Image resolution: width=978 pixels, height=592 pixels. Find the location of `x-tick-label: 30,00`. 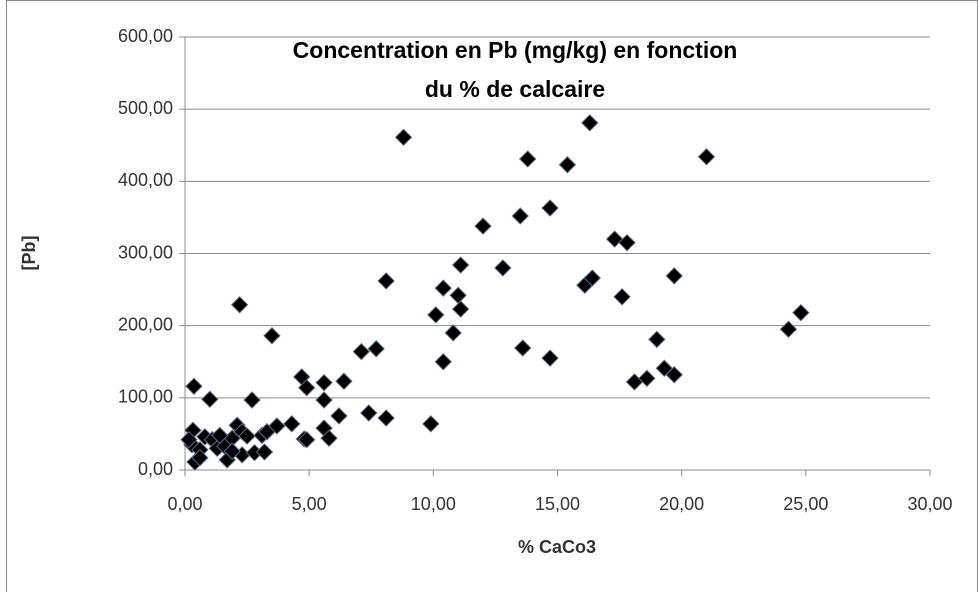

x-tick-label: 30,00 is located at coordinates (929, 504).